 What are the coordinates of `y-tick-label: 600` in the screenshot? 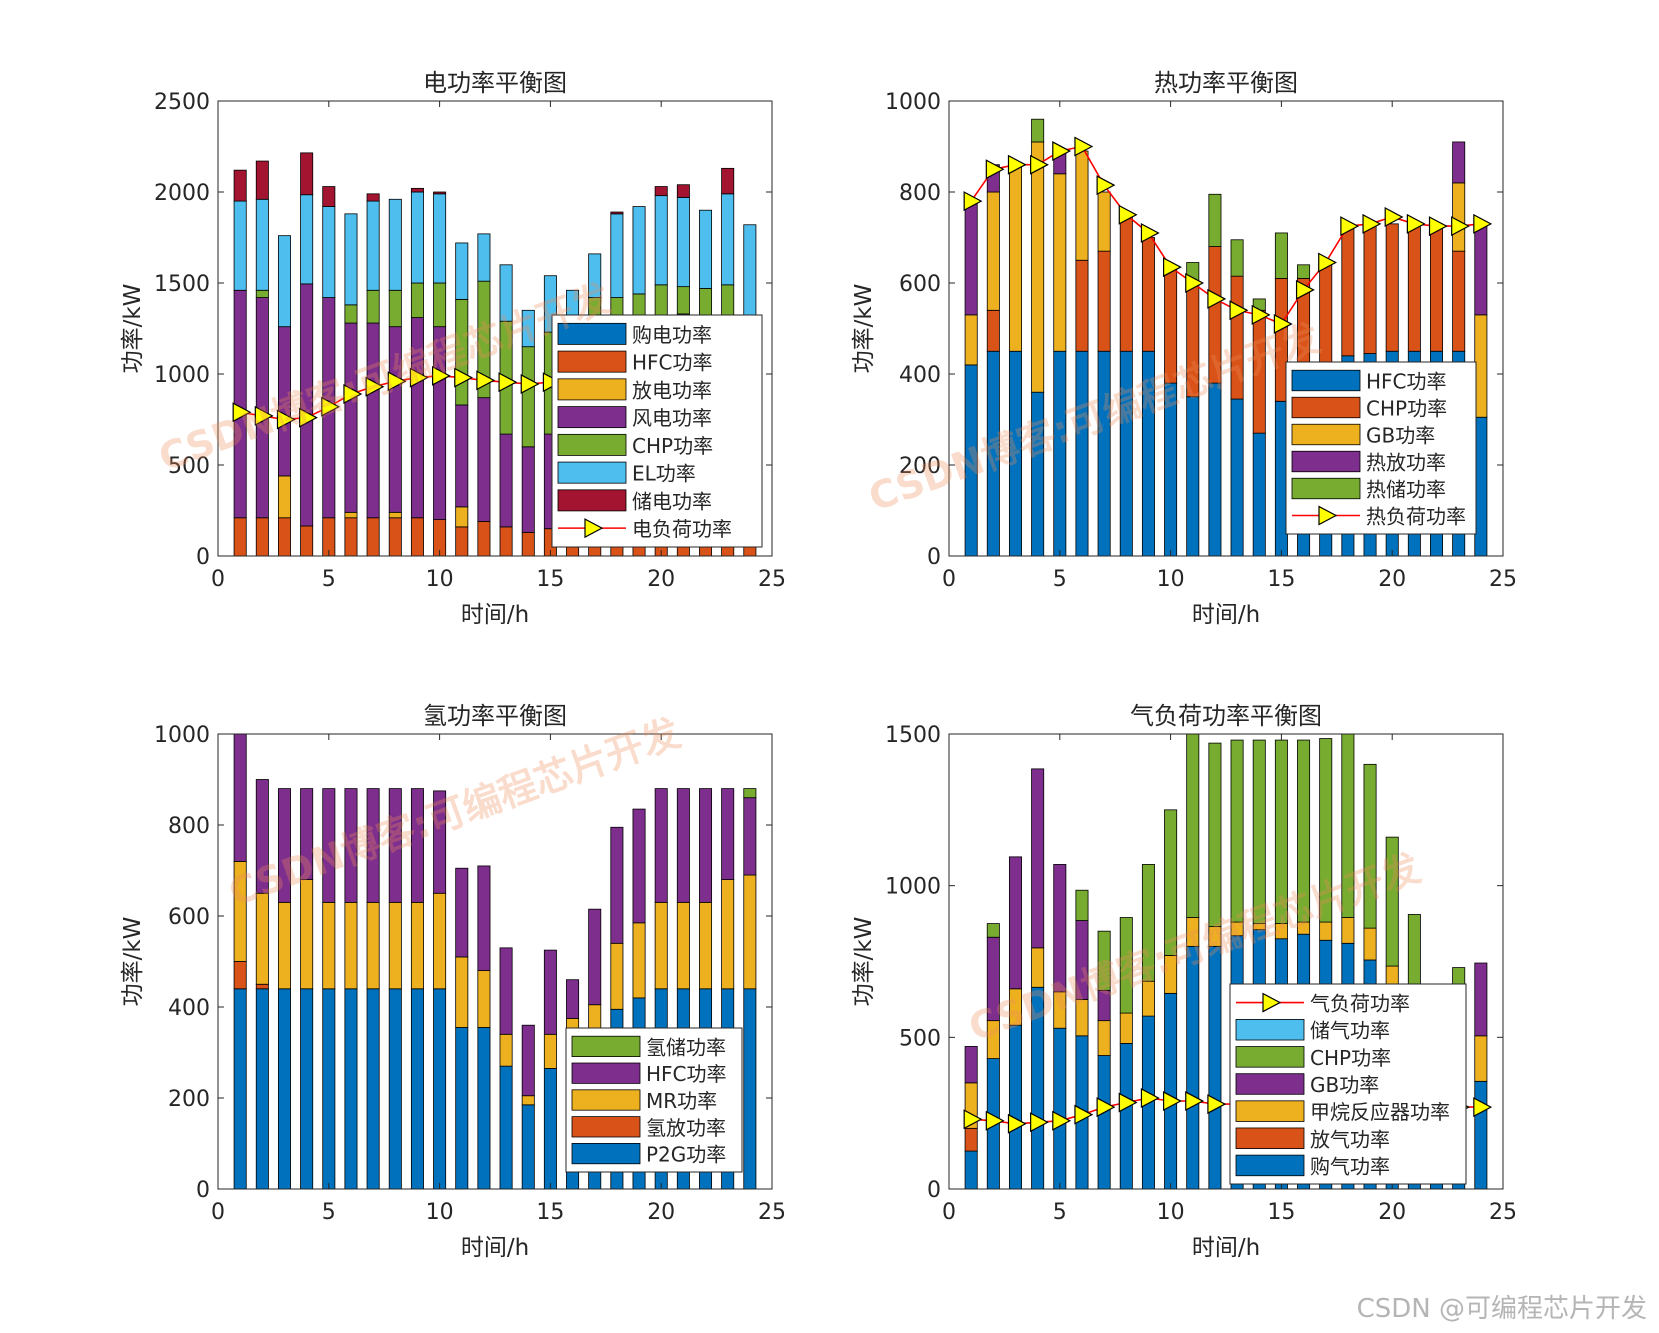 It's located at (189, 917).